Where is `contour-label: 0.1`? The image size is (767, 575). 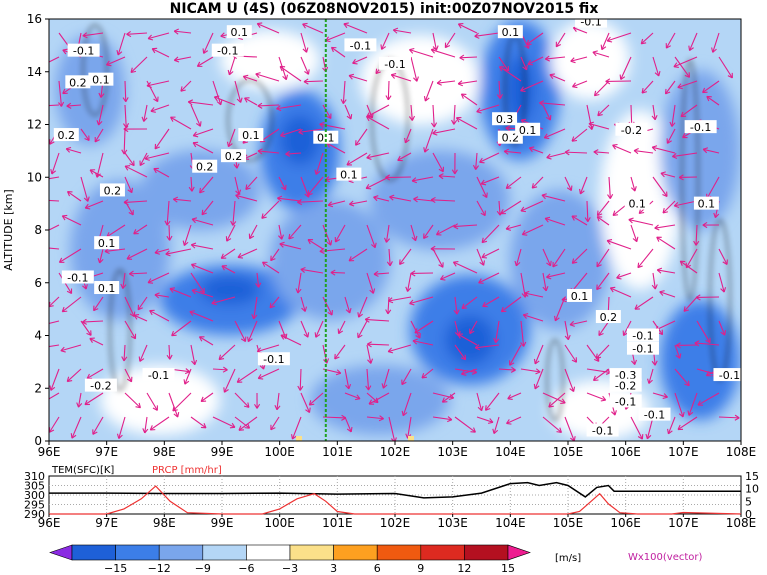
contour-label: 0.1 is located at coordinates (707, 204).